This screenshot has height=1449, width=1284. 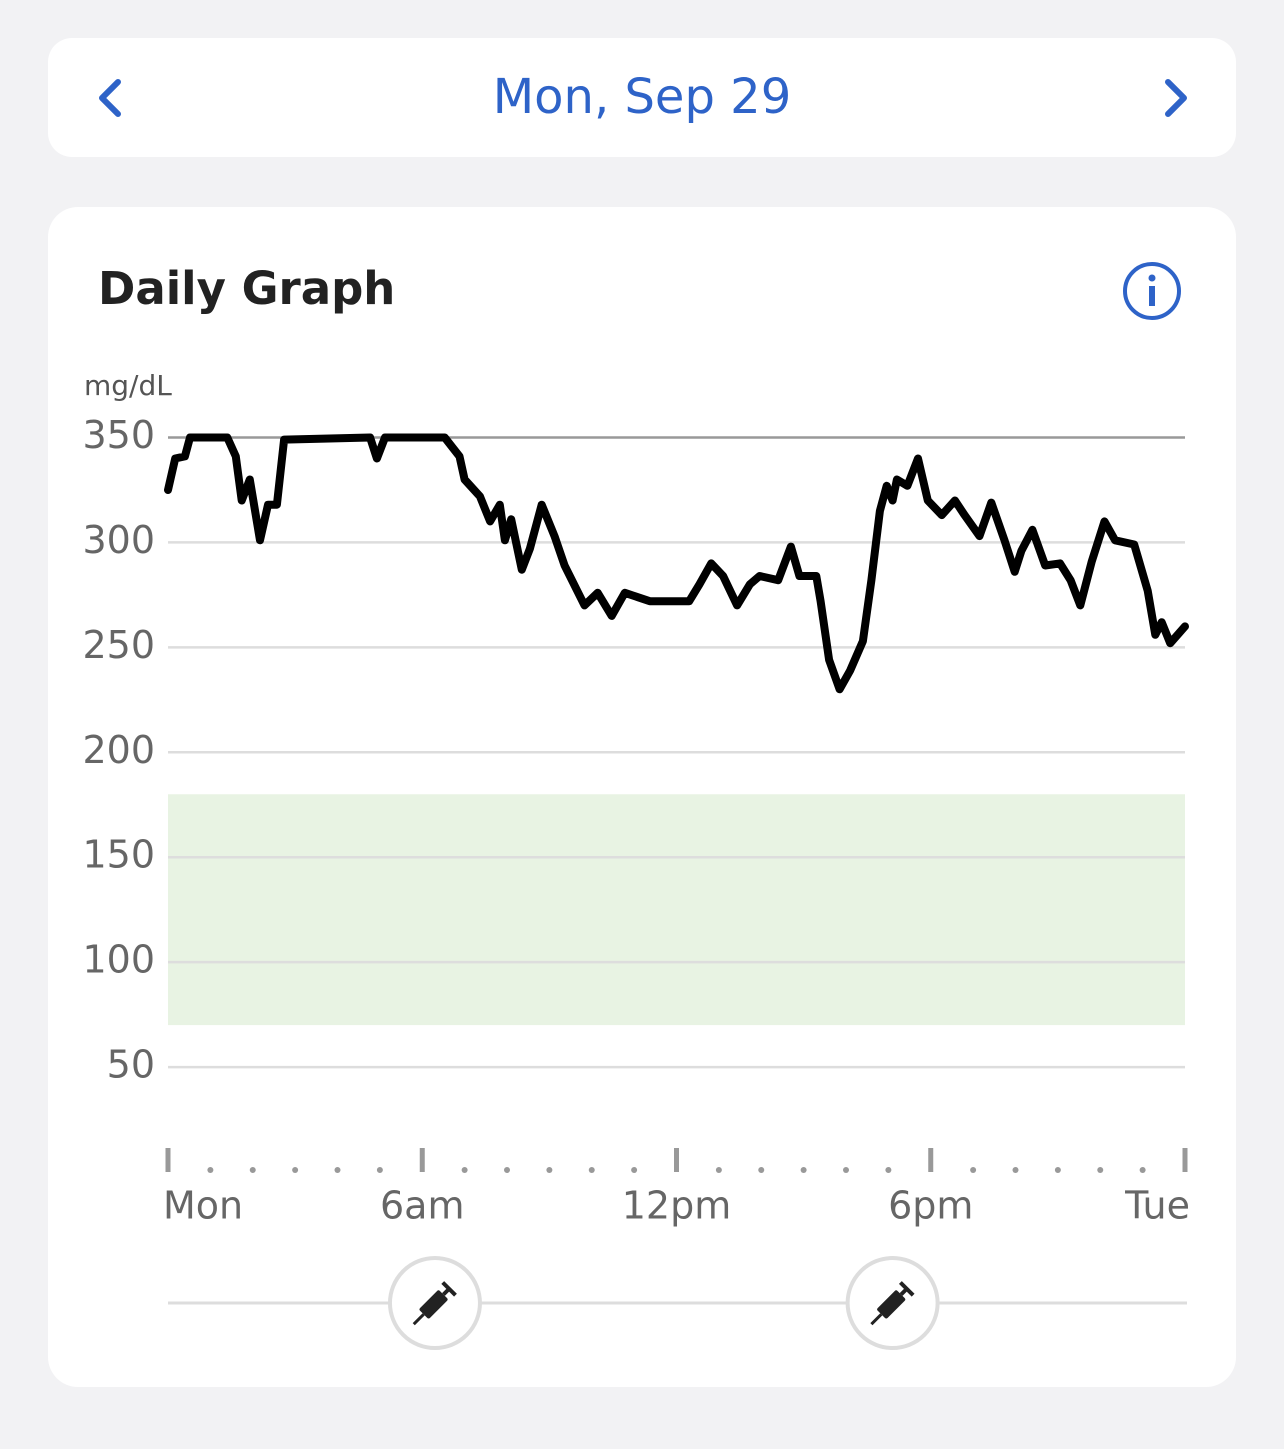 I want to click on y-tick-label: 250, so click(x=118, y=645).